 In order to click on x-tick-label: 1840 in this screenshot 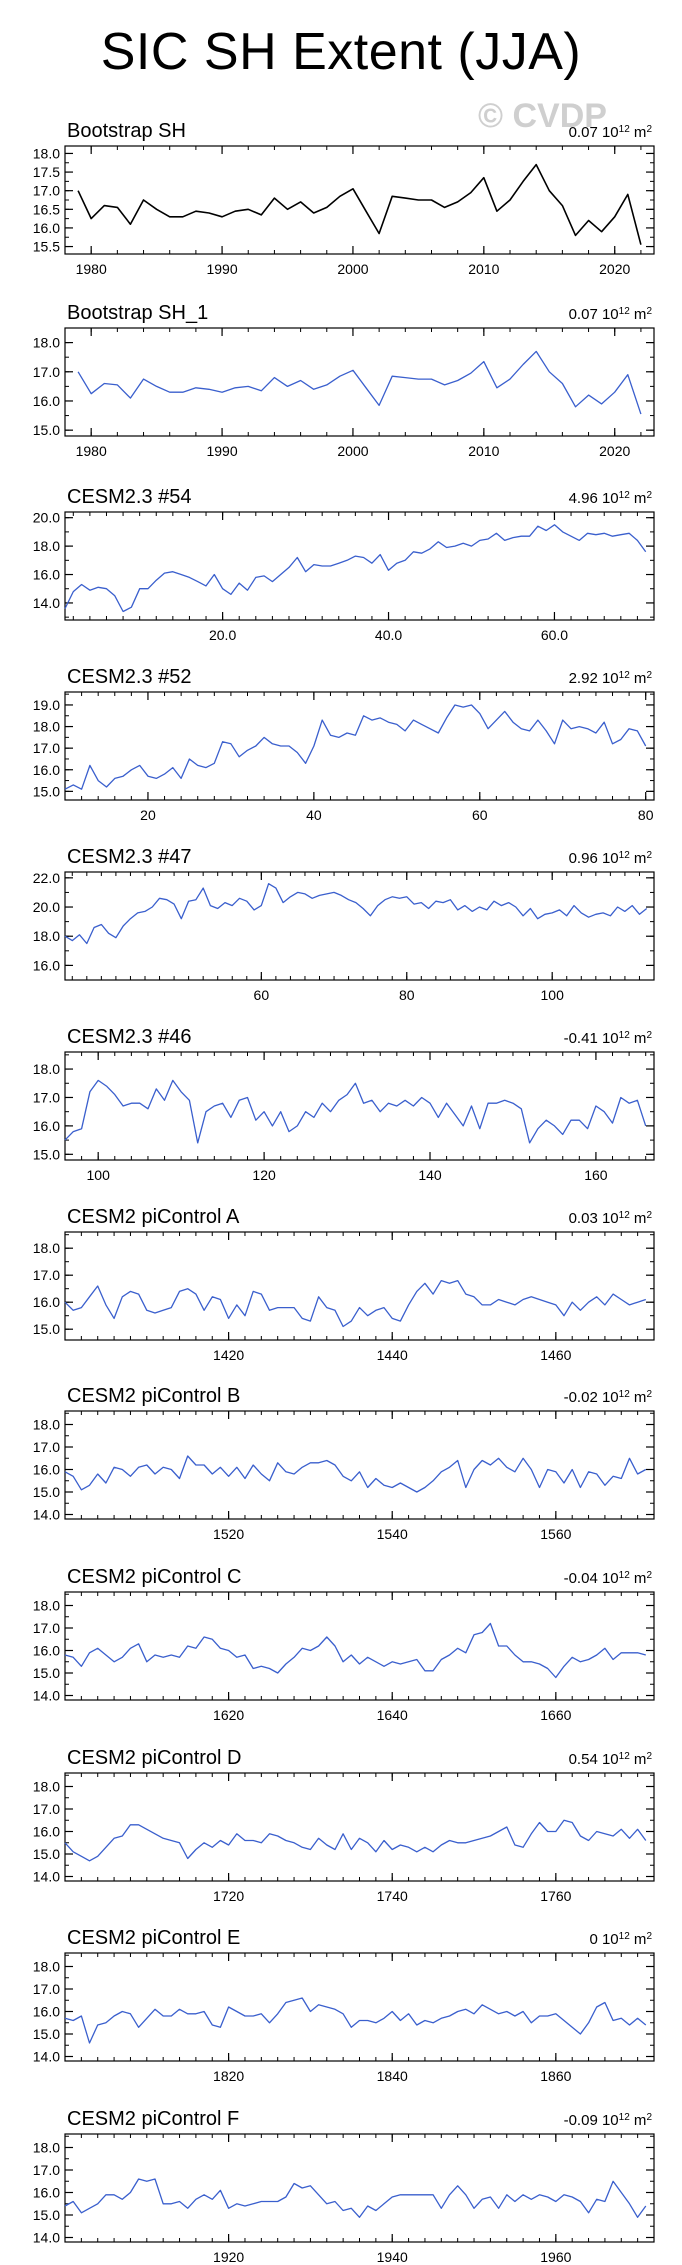, I will do `click(392, 2076)`.